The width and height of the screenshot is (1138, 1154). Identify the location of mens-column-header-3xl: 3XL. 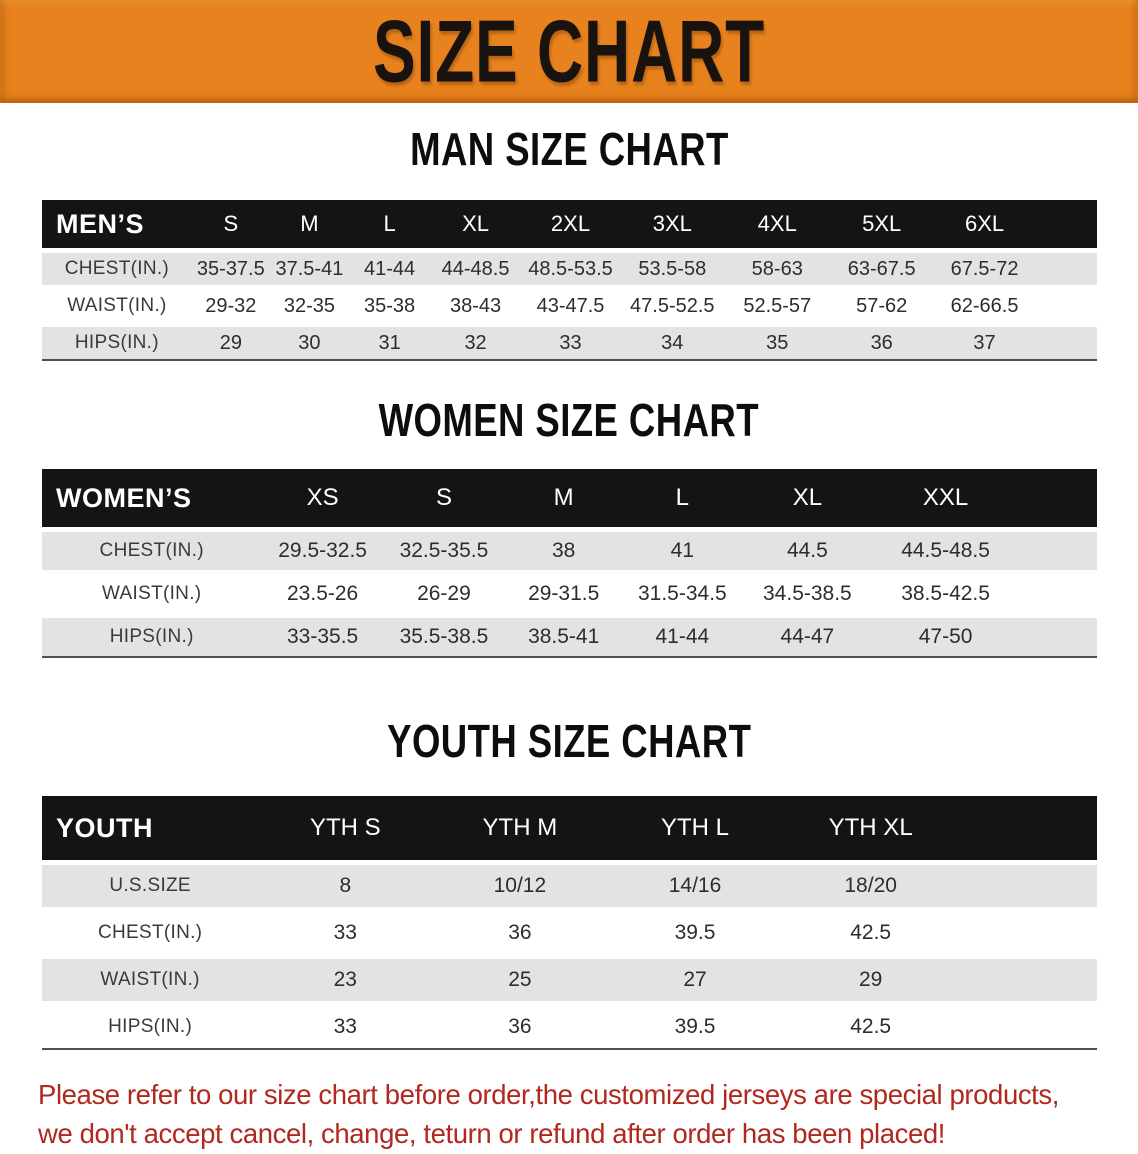
(672, 224).